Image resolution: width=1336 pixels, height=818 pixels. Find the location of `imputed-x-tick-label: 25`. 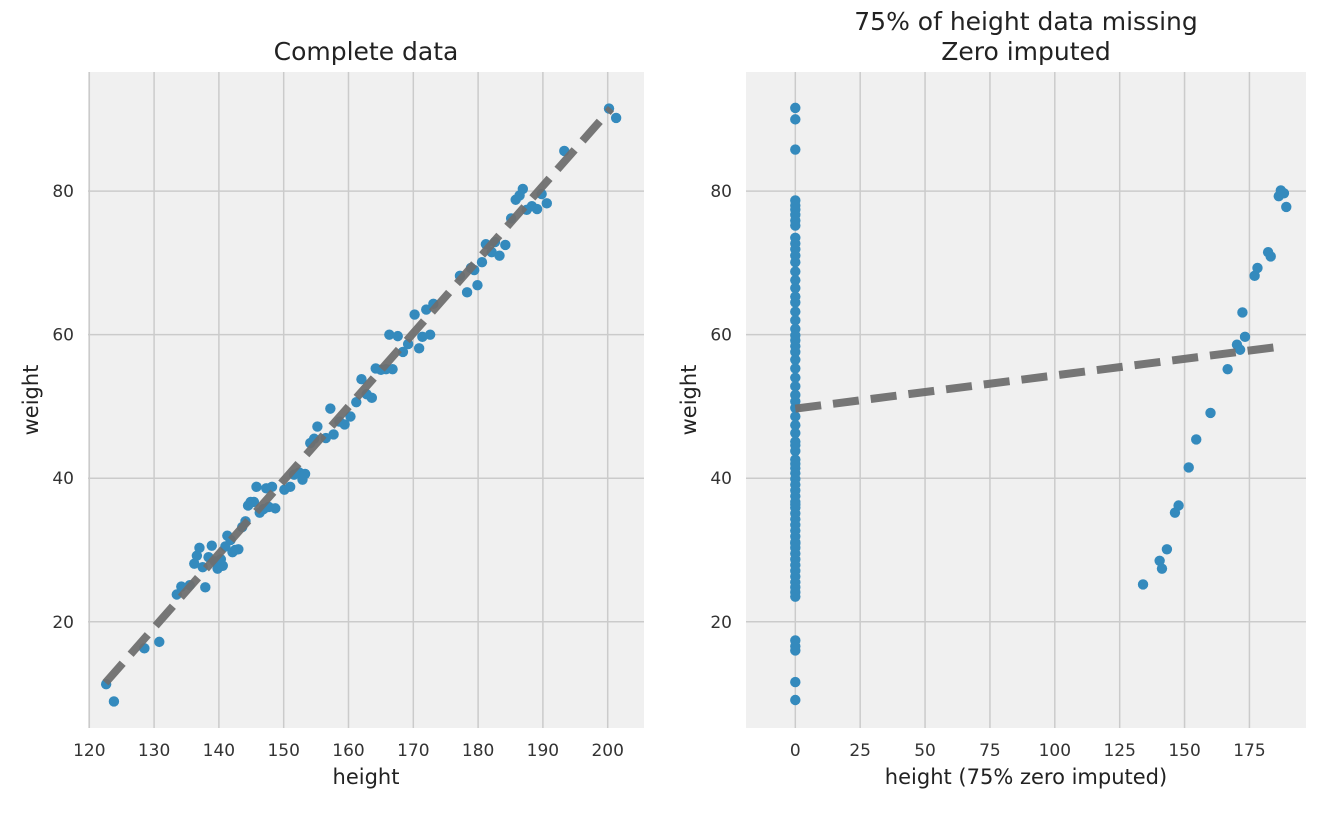

imputed-x-tick-label: 25 is located at coordinates (860, 751).